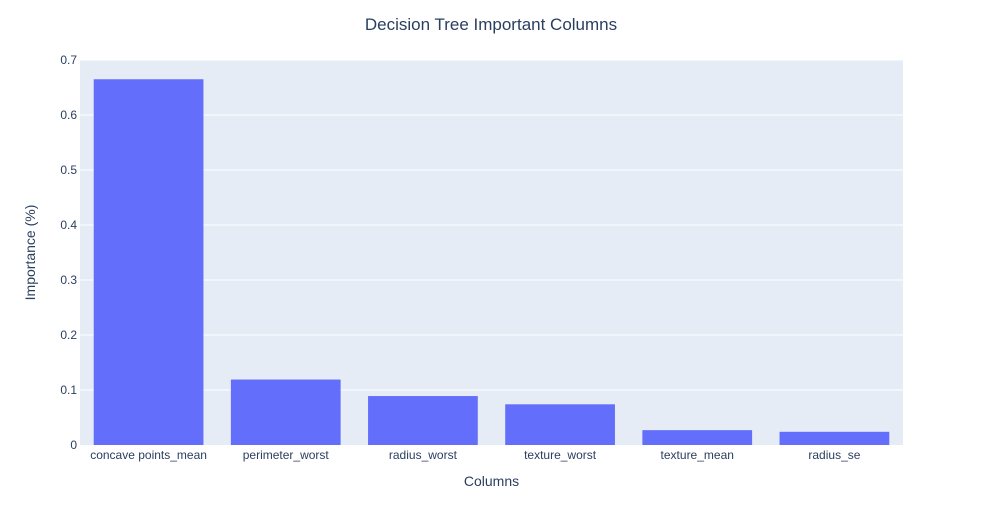 The width and height of the screenshot is (983, 525). Describe the element at coordinates (286, 455) in the screenshot. I see `x-tick-label: perimeter_worst` at that location.